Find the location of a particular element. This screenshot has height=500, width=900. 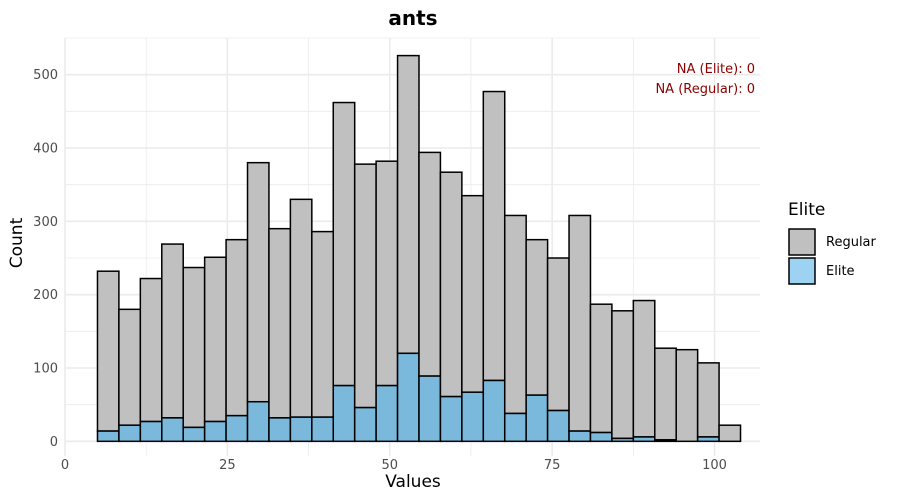

x-axis-ticks: 0 25 50 75 100 is located at coordinates (394, 465).